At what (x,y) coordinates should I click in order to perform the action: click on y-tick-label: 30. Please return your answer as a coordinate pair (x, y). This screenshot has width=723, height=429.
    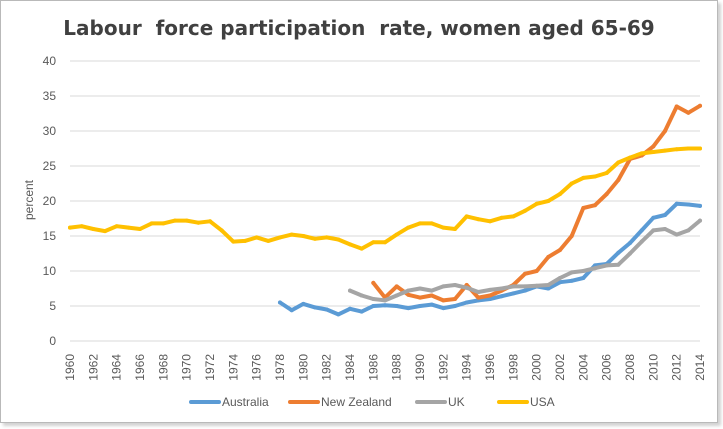
    Looking at the image, I should click on (50, 131).